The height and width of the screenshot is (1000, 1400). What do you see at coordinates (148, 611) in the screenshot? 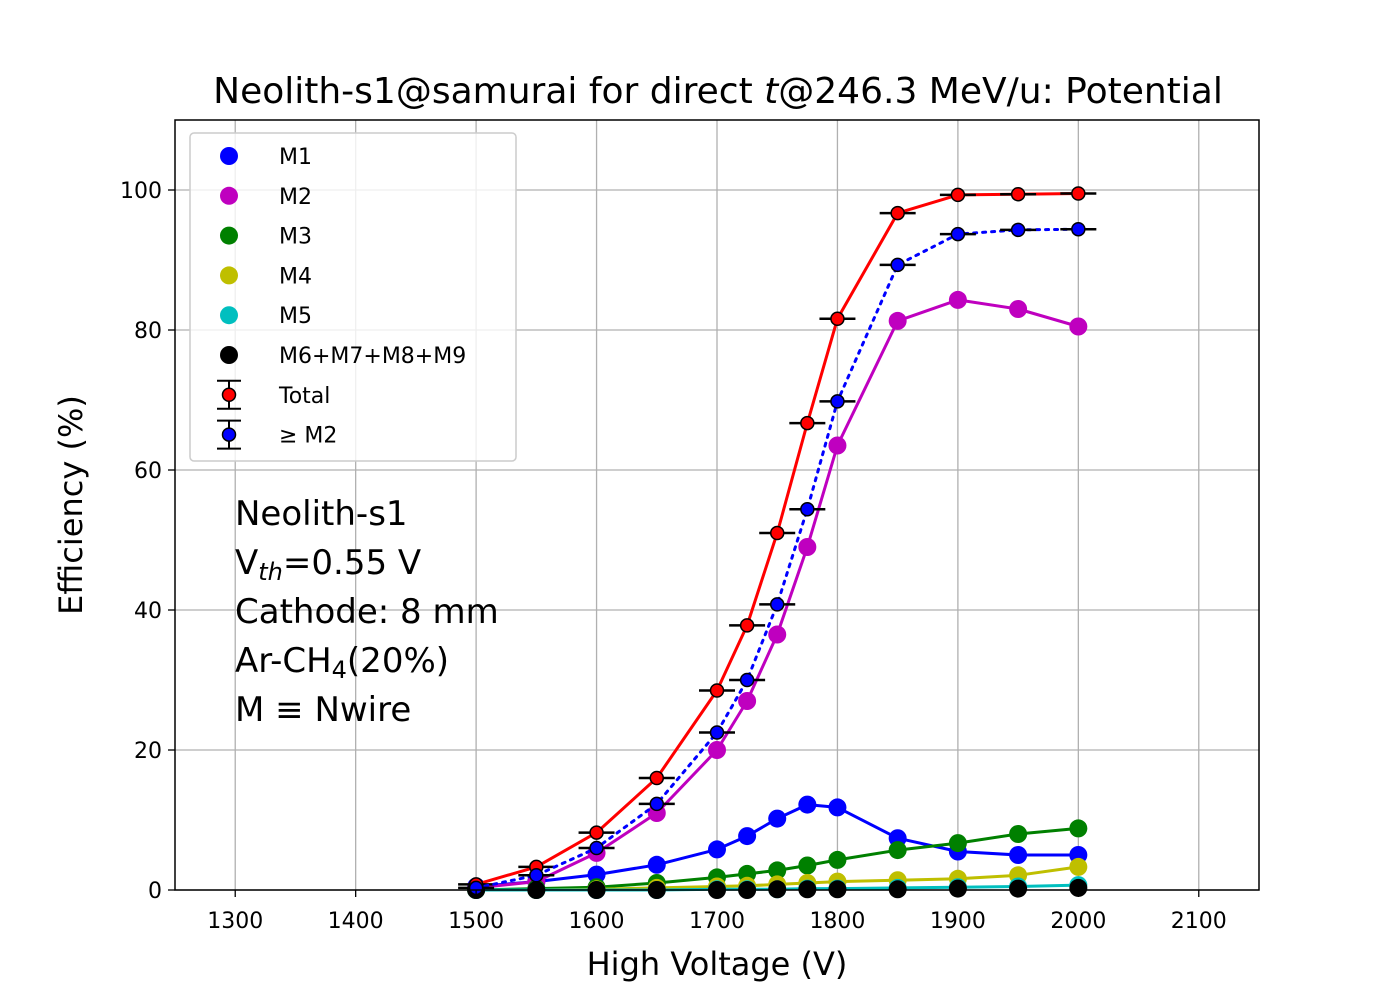
I see `y-tick-label: 40` at bounding box center [148, 611].